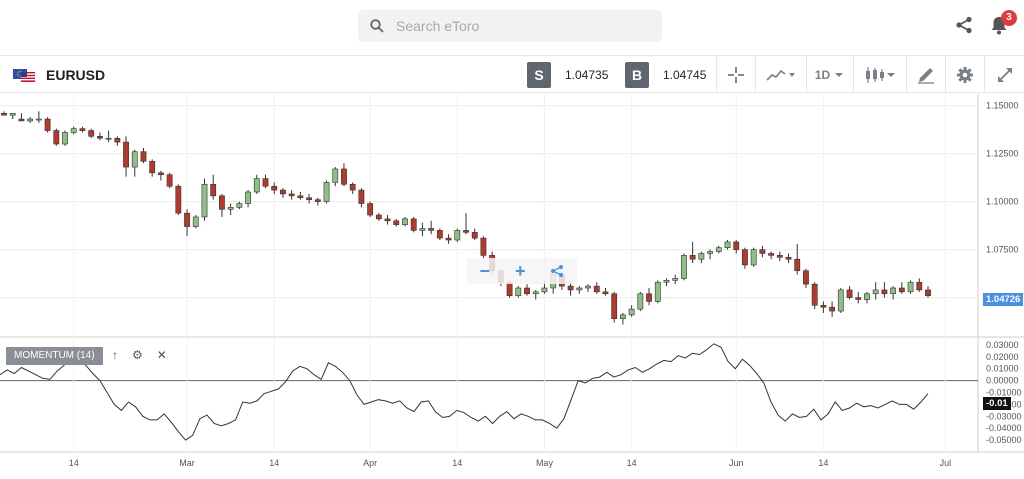 The width and height of the screenshot is (1024, 479). Describe the element at coordinates (115, 355) in the screenshot. I see `arrow-up-icon: ↑` at that location.